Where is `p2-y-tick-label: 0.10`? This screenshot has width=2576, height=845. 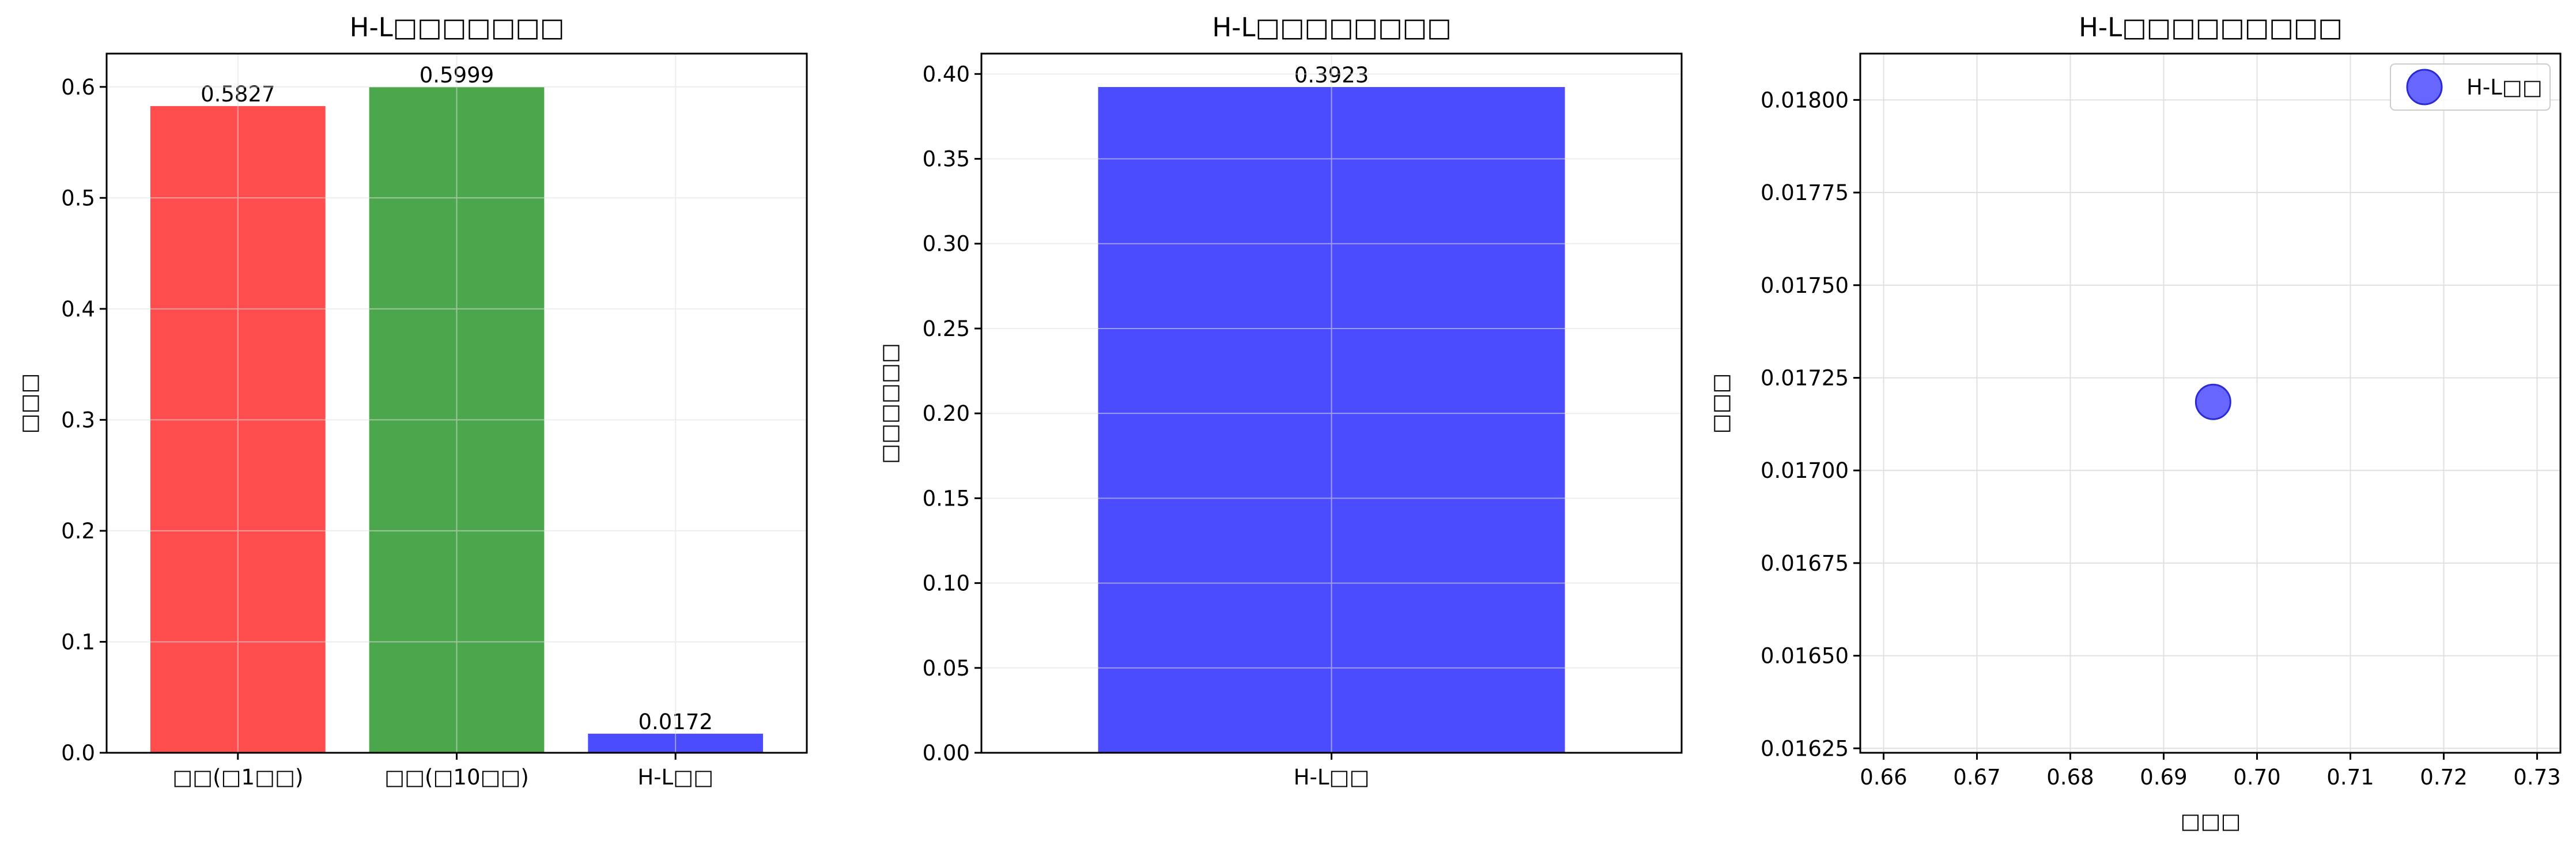 p2-y-tick-label: 0.10 is located at coordinates (946, 583).